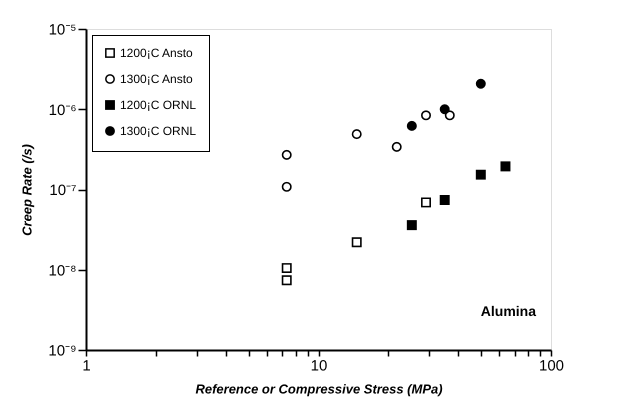 Image resolution: width=623 pixels, height=414 pixels. Describe the element at coordinates (62, 351) in the screenshot. I see `y-tick-label: 10⁻⁹` at that location.